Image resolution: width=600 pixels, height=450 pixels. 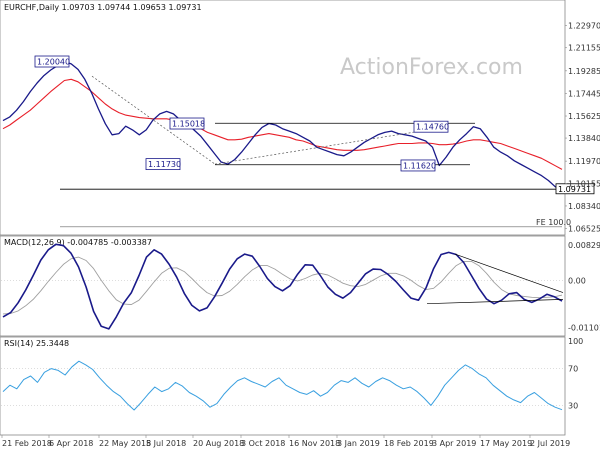 What do you see at coordinates (573, 369) in the screenshot?
I see `rsi-ytick-label: 70` at bounding box center [573, 369].